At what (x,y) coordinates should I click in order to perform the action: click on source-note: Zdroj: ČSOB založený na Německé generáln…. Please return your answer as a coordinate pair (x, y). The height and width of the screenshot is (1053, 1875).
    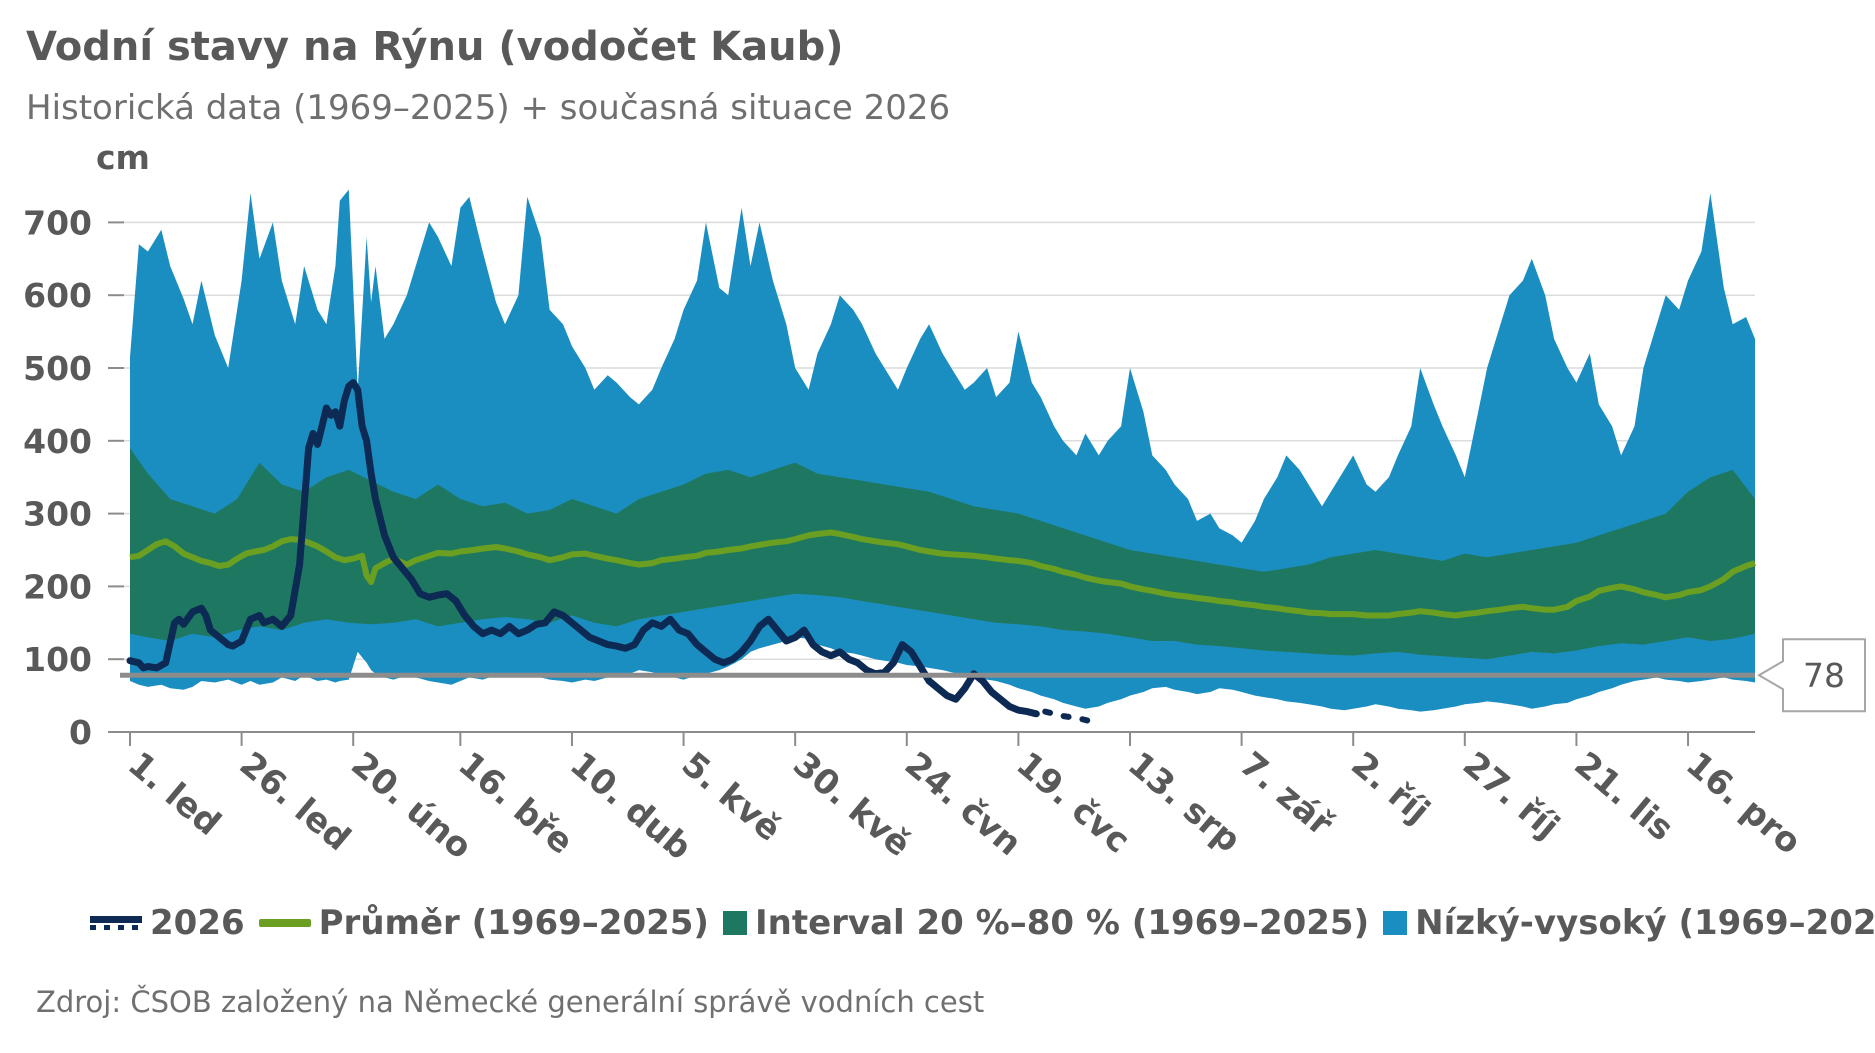
    Looking at the image, I should click on (510, 1002).